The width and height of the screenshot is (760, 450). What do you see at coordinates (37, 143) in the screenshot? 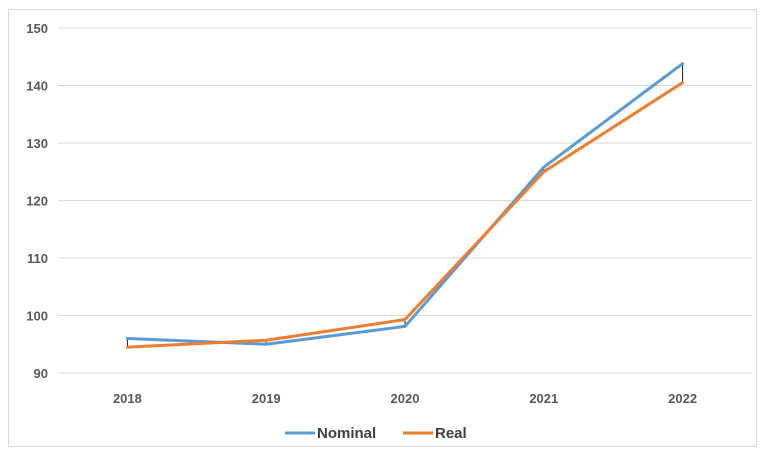
I see `y-tick-label: 130` at bounding box center [37, 143].